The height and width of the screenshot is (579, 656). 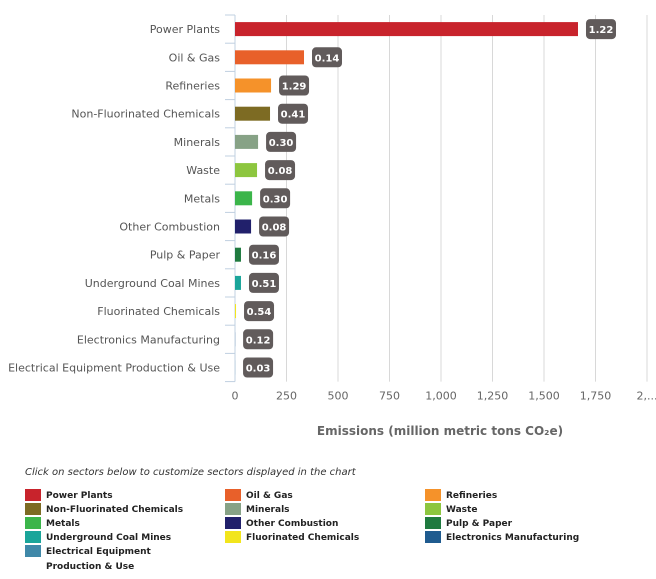 What do you see at coordinates (472, 496) in the screenshot?
I see `legend-label: Refineries` at bounding box center [472, 496].